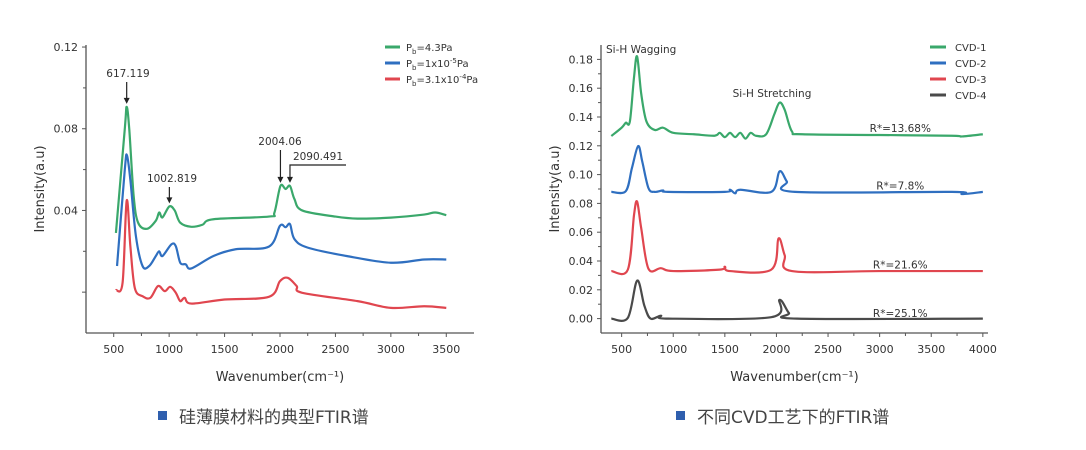 Image resolution: width=1086 pixels, height=450 pixels. What do you see at coordinates (983, 349) in the screenshot?
I see `x-tick-label: 4000` at bounding box center [983, 349].